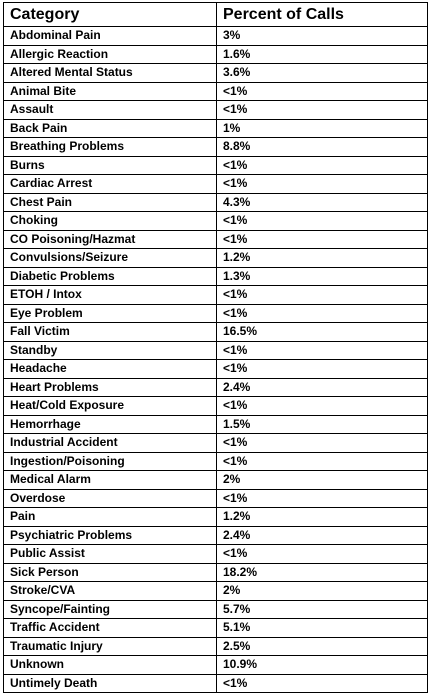 The width and height of the screenshot is (431, 695). I want to click on table-row: Convulsions/Seizure 1.2%, so click(215, 258).